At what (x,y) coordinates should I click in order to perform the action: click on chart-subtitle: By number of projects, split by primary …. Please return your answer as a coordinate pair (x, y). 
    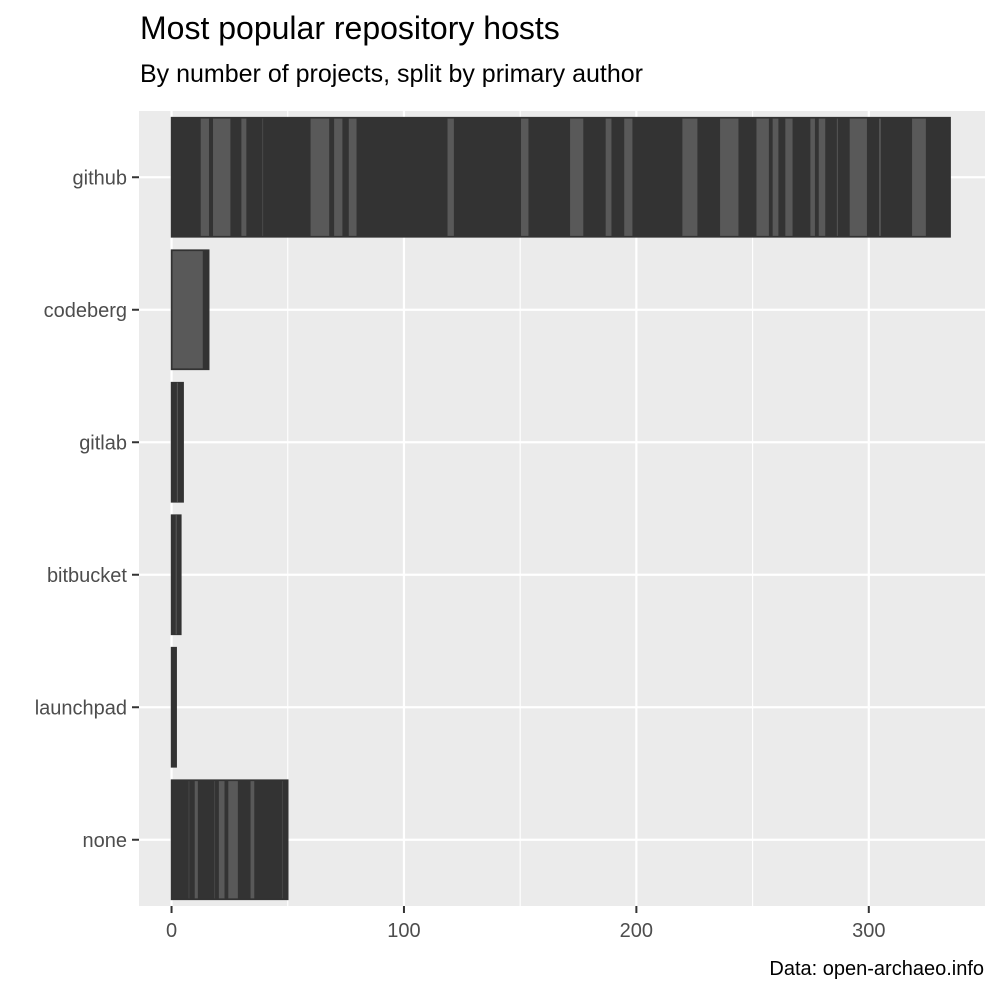
    Looking at the image, I should click on (391, 74).